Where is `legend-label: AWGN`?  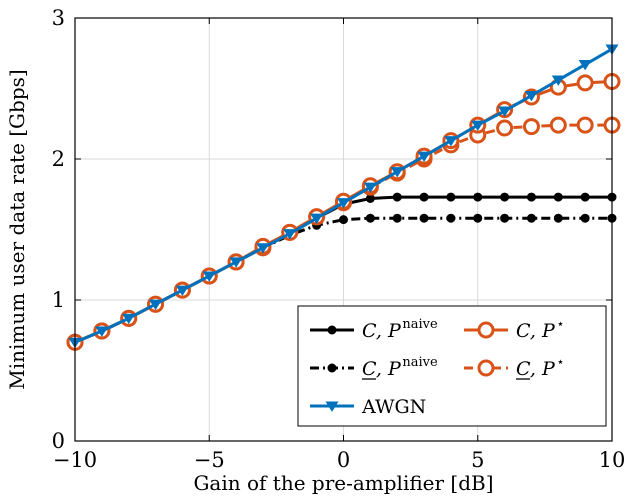
legend-label: AWGN is located at coordinates (393, 407).